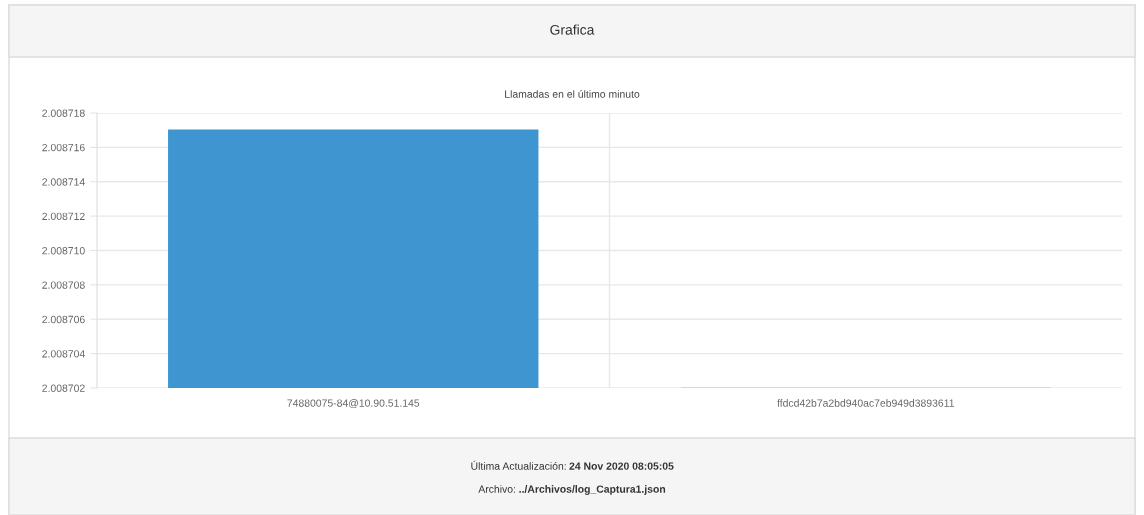 This screenshot has width=1144, height=515. Describe the element at coordinates (572, 465) in the screenshot. I see `text: Última Actualización: 24 Nov 2020 08:05:05` at that location.